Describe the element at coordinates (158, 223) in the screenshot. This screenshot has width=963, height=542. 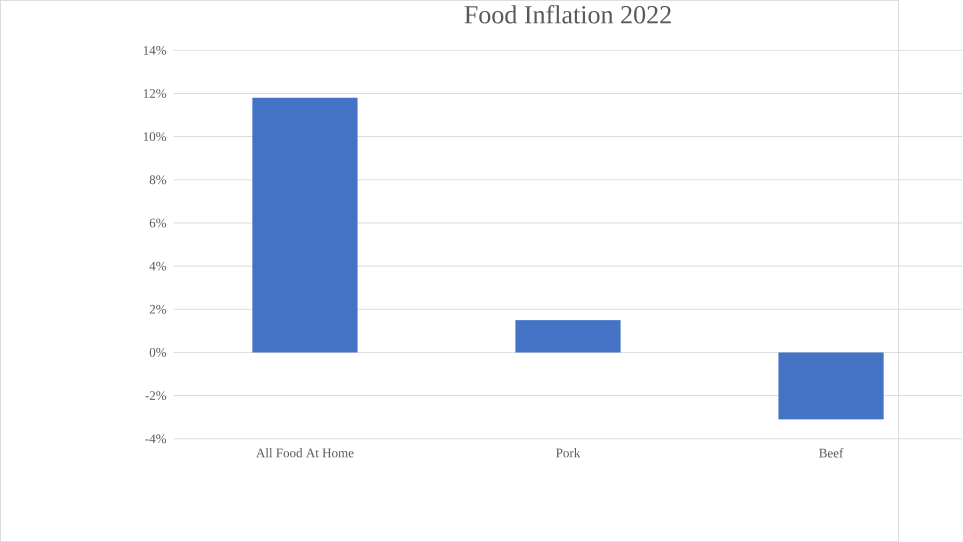
I see `y-tick-label: 6%` at that location.